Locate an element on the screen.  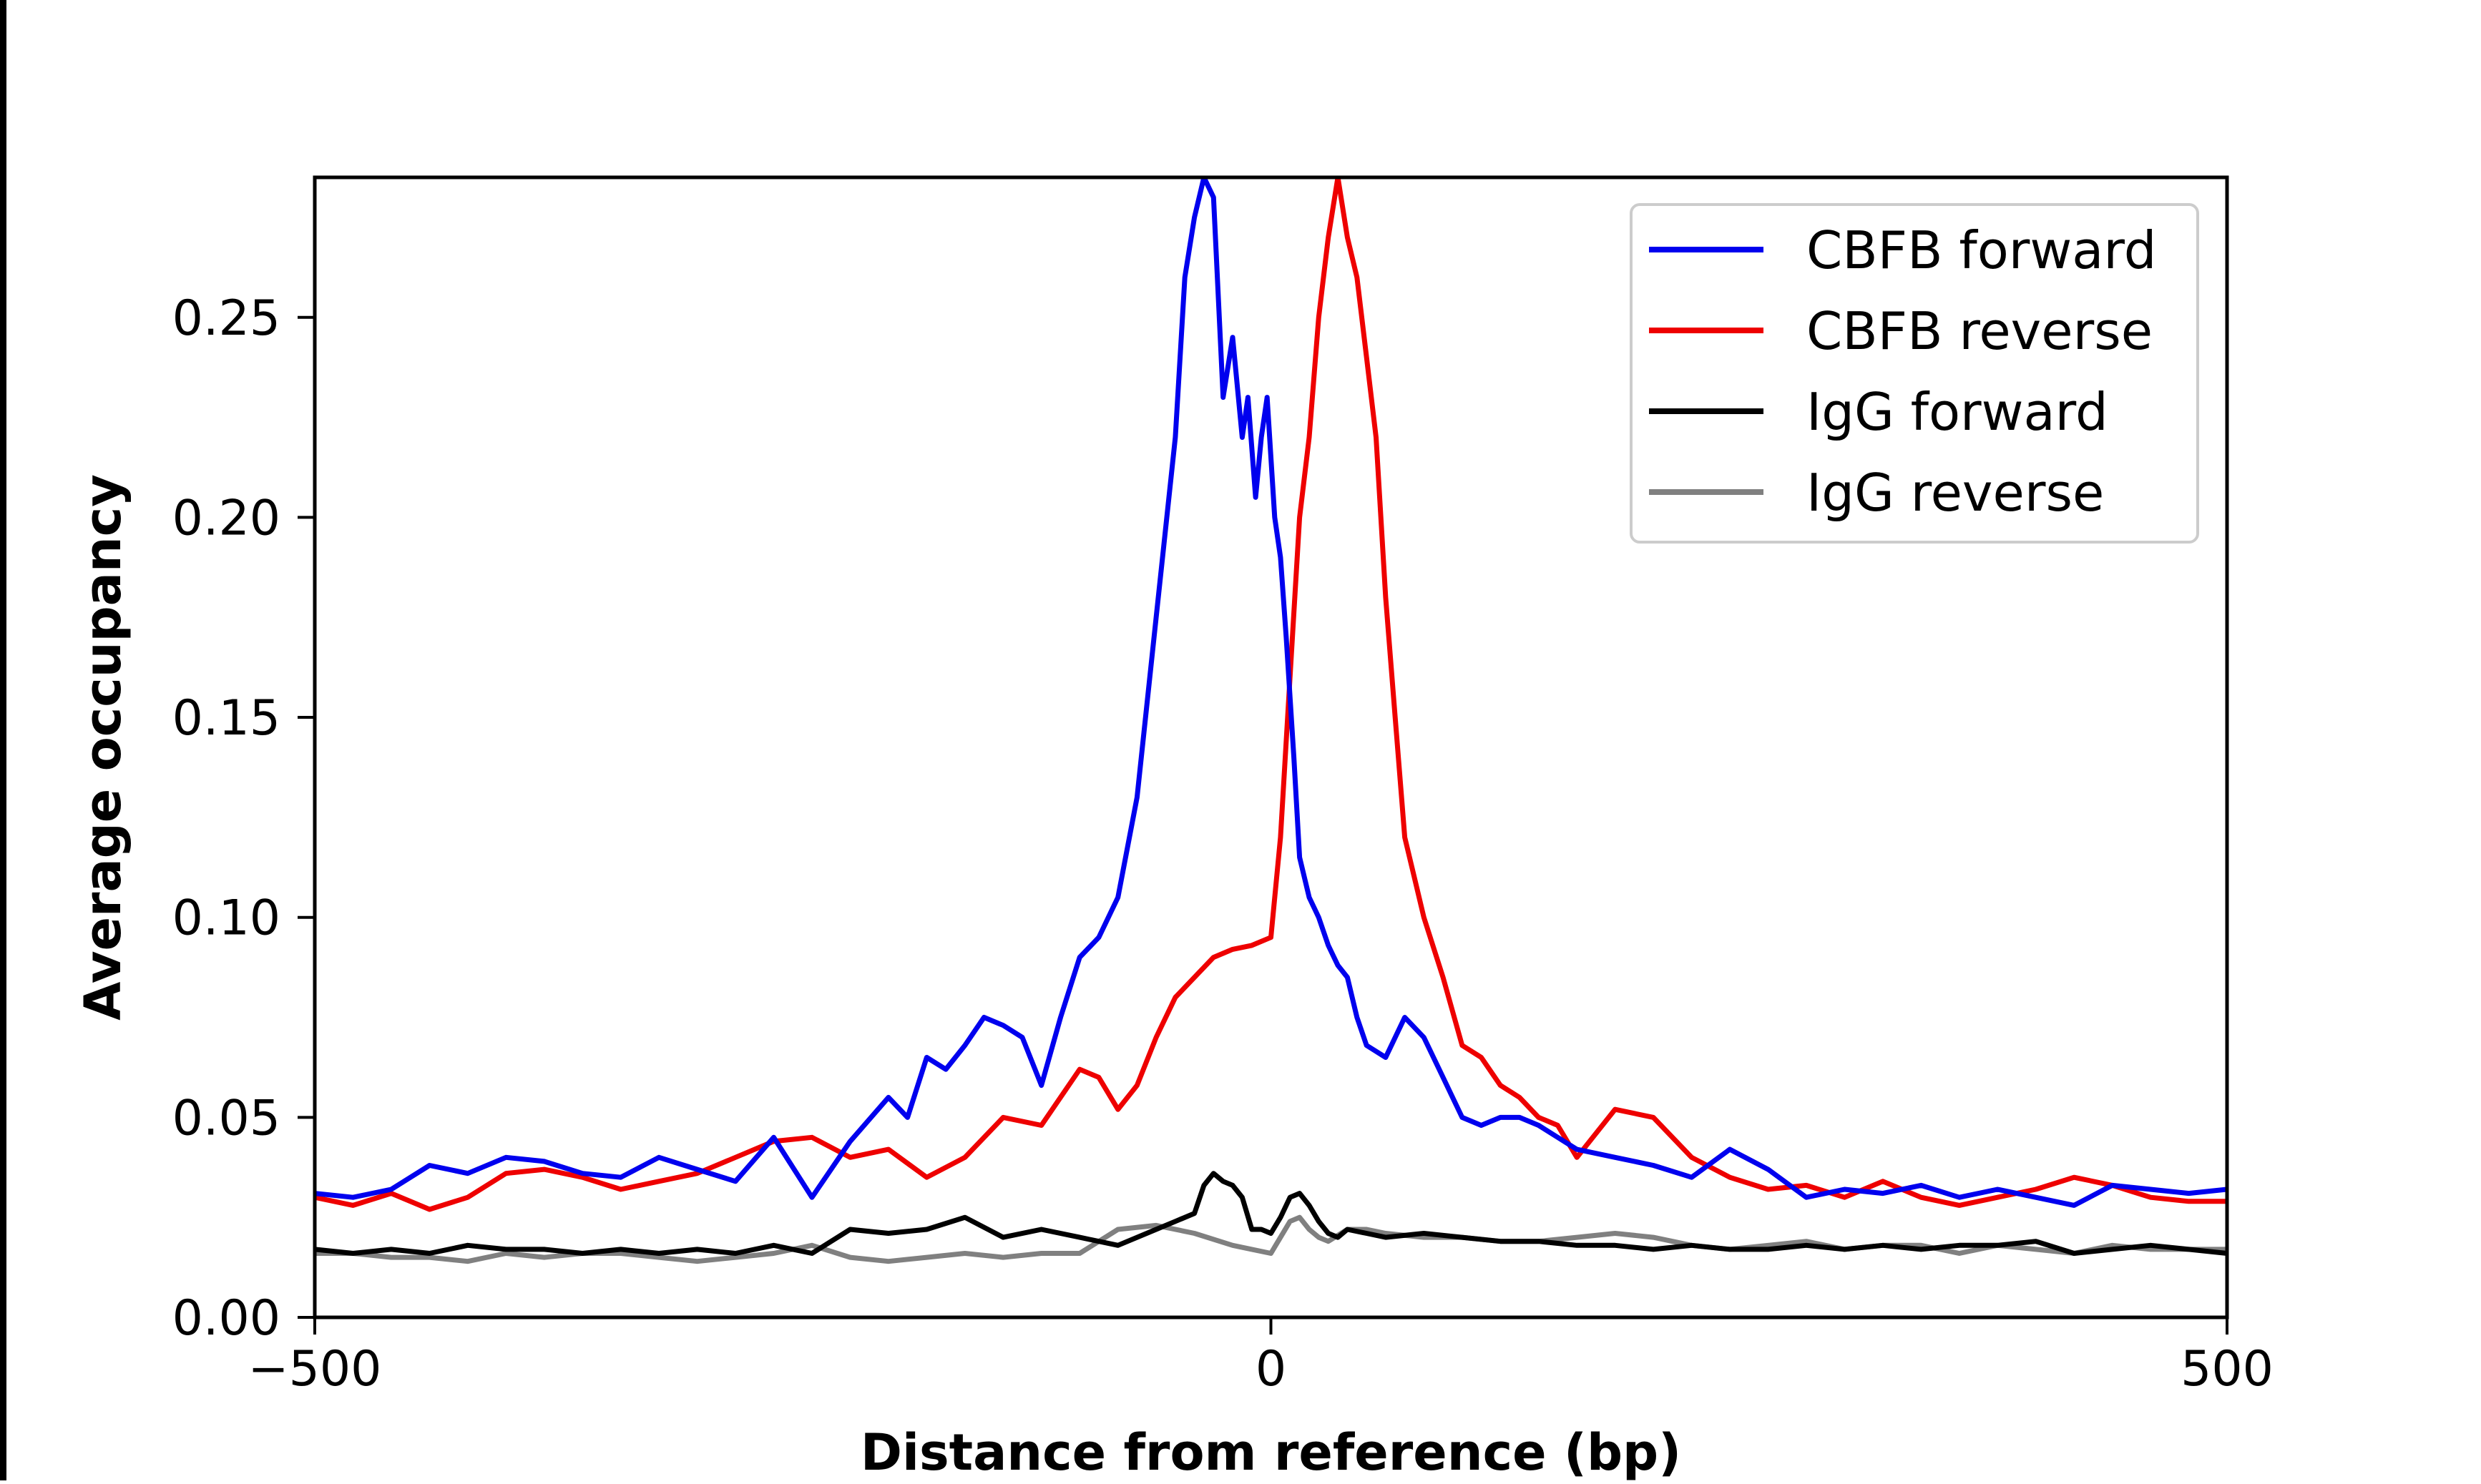
legend-box is located at coordinates (1915, 374).